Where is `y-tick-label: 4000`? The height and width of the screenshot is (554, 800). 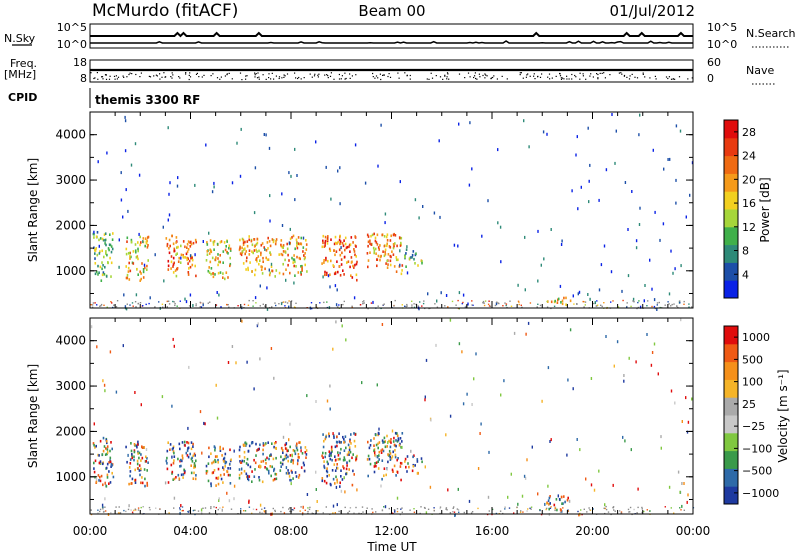 y-tick-label: 4000 is located at coordinates (70, 135).